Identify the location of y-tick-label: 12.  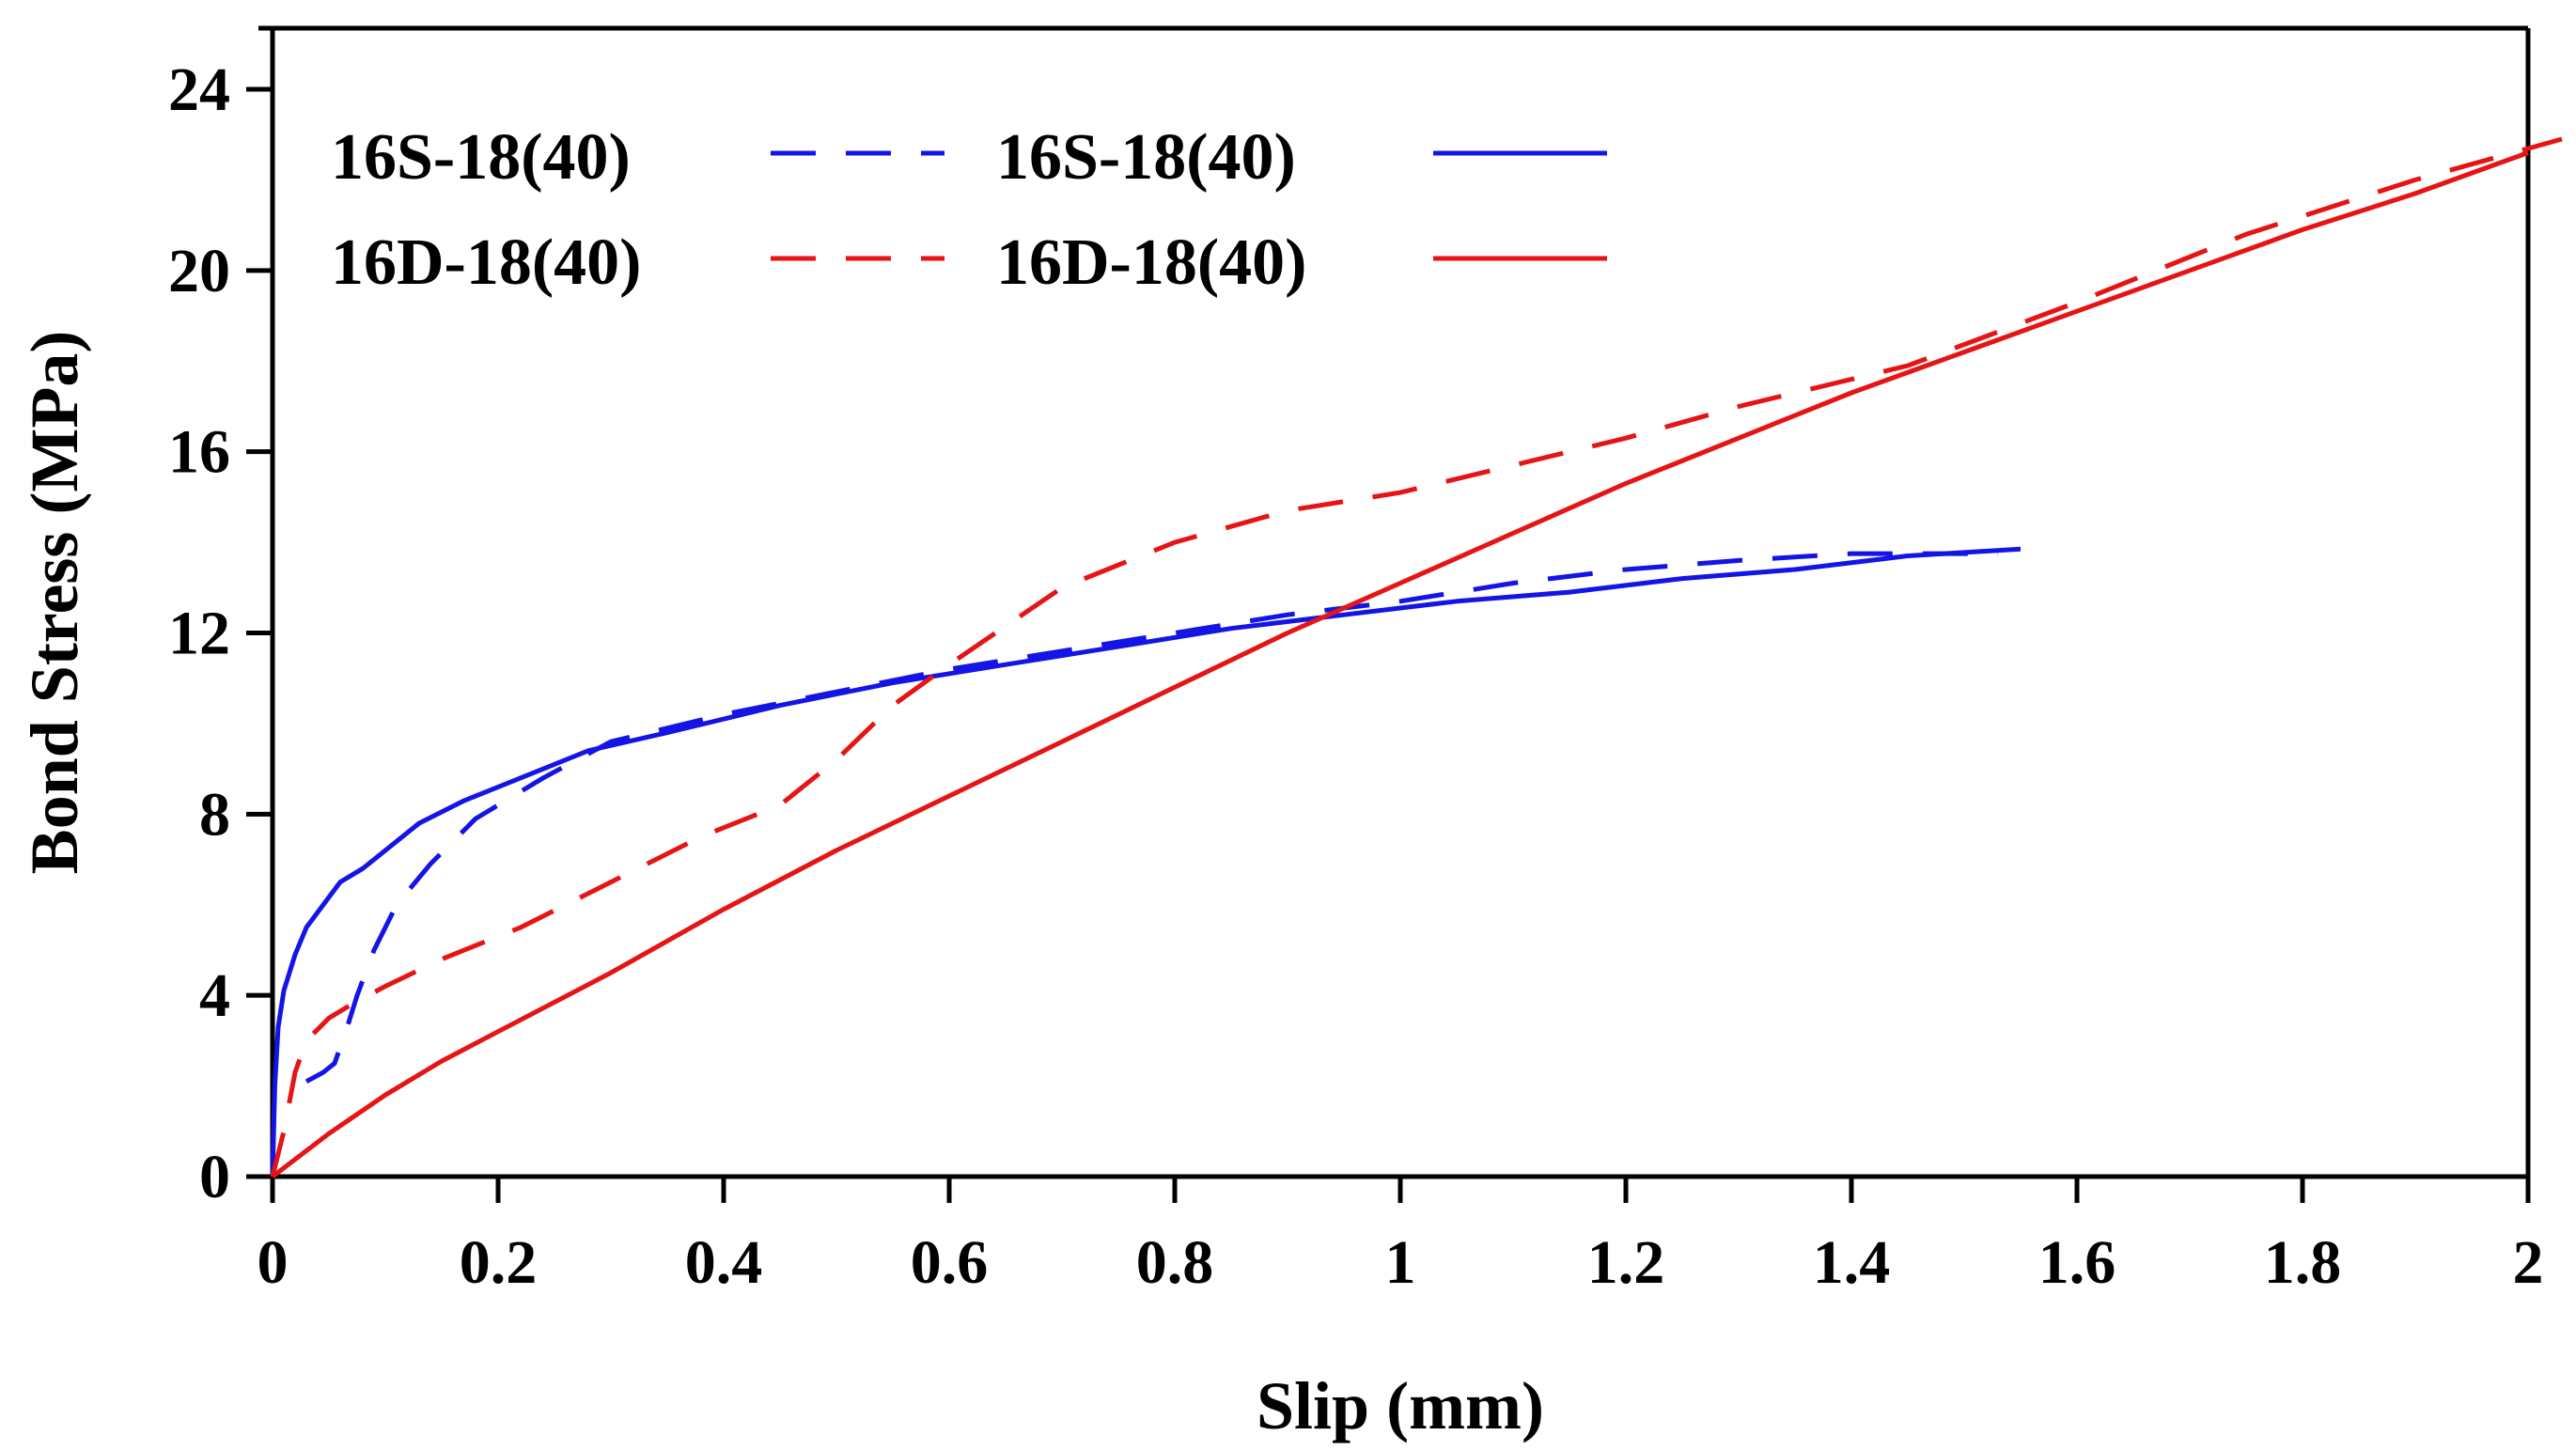
(199, 634).